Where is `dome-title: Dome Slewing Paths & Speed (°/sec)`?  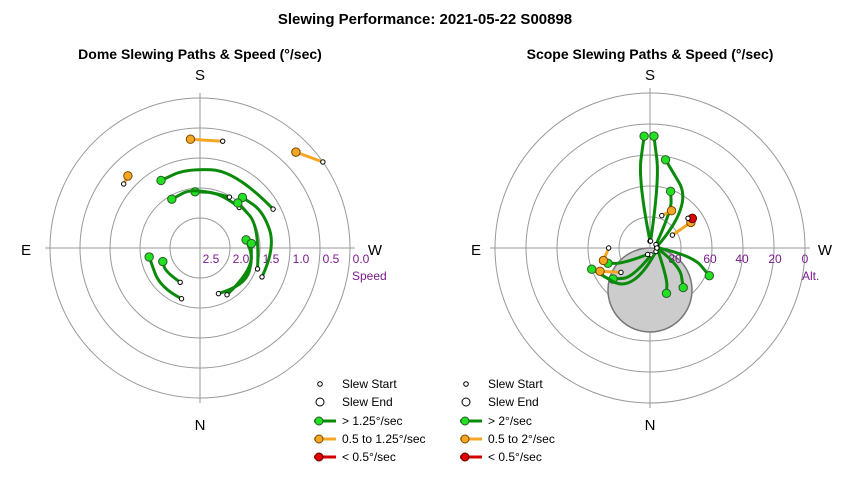
dome-title: Dome Slewing Paths & Speed (°/sec) is located at coordinates (200, 54).